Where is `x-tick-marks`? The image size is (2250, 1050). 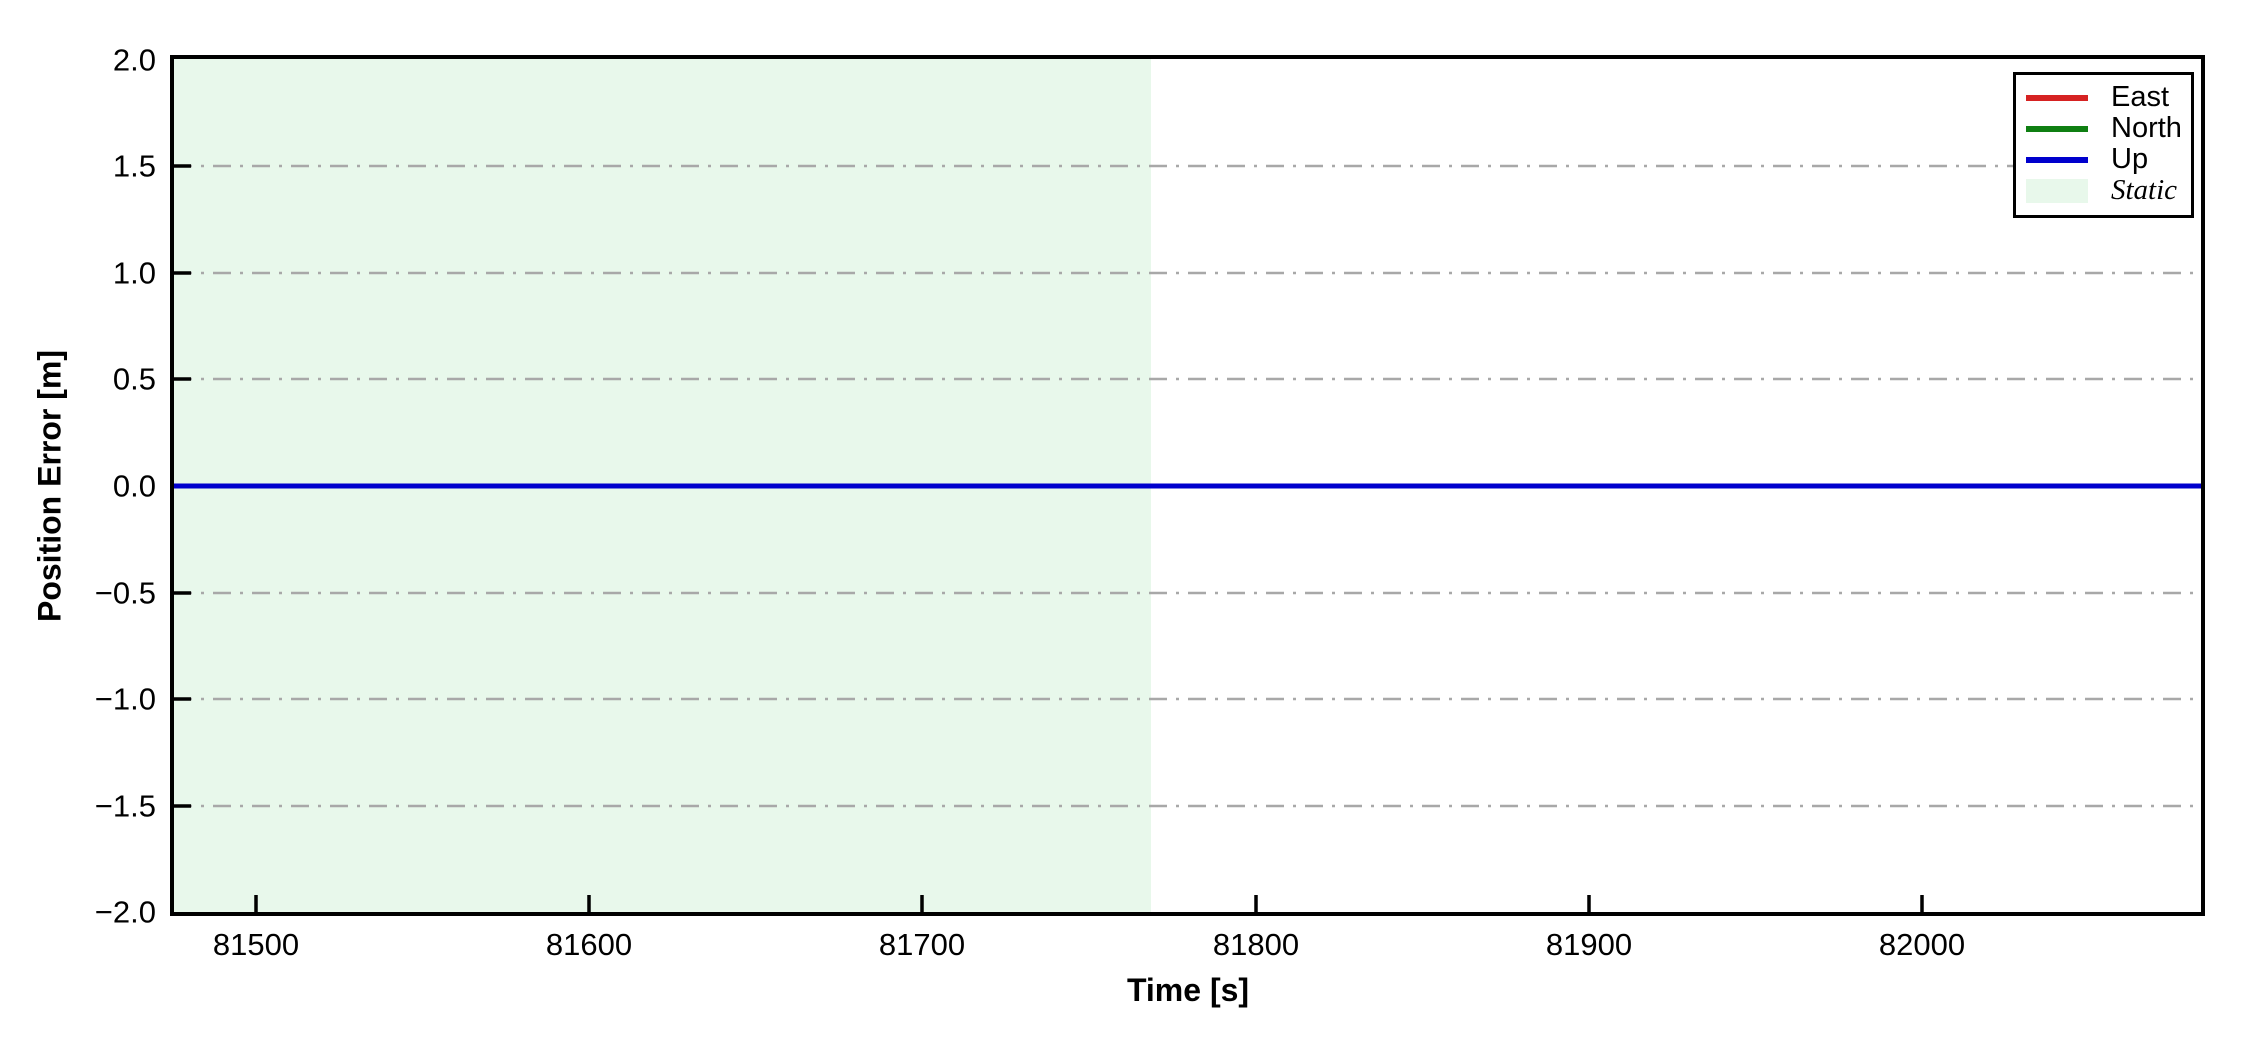 x-tick-marks is located at coordinates (1089, 903).